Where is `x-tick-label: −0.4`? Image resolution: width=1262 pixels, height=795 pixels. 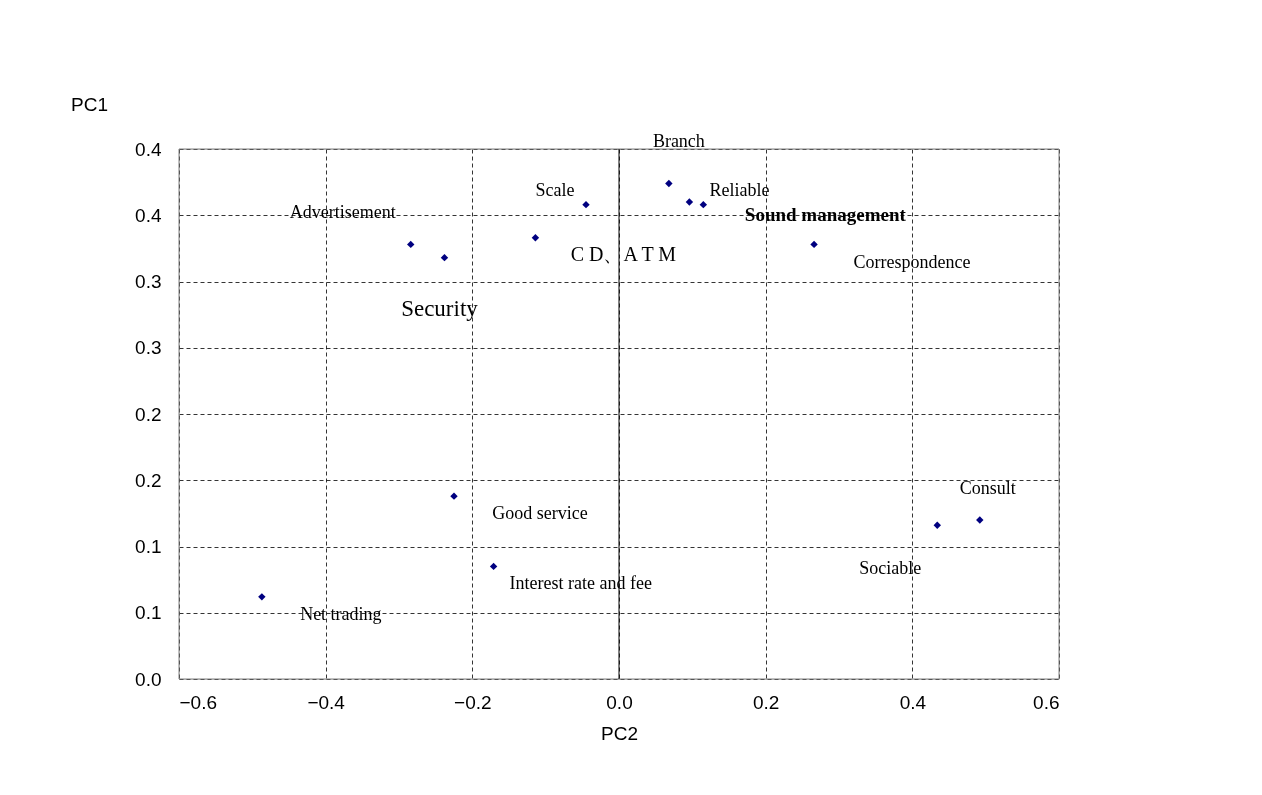
x-tick-label: −0.4 is located at coordinates (326, 702).